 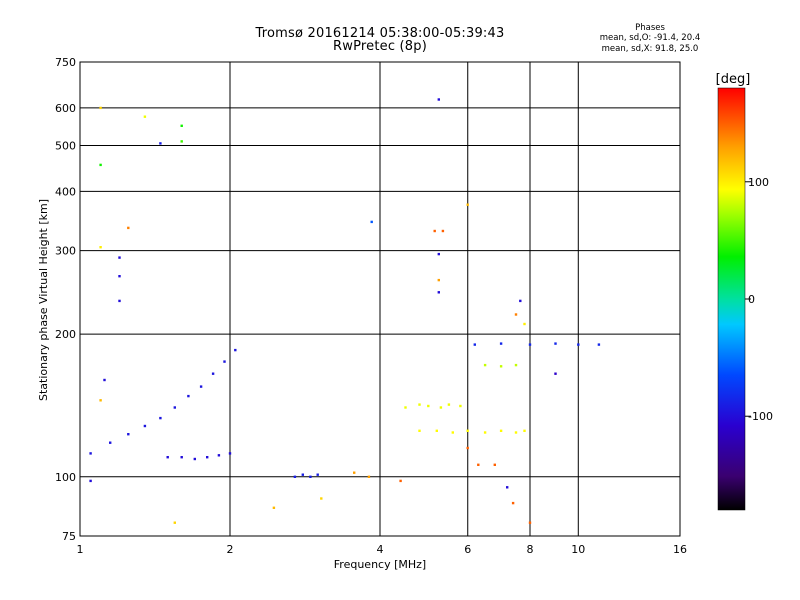 I want to click on chart-title: Tromsø 20161214 05:38:00-05:39:43, so click(x=380, y=33).